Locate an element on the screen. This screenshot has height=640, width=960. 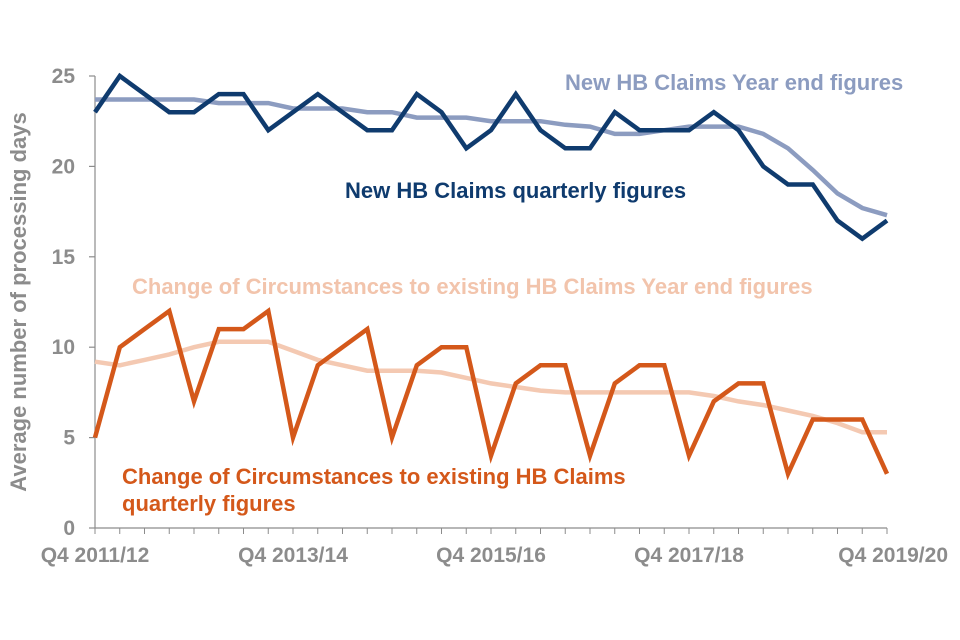
x-tick-label: Q4 2011/12 is located at coordinates (95, 555).